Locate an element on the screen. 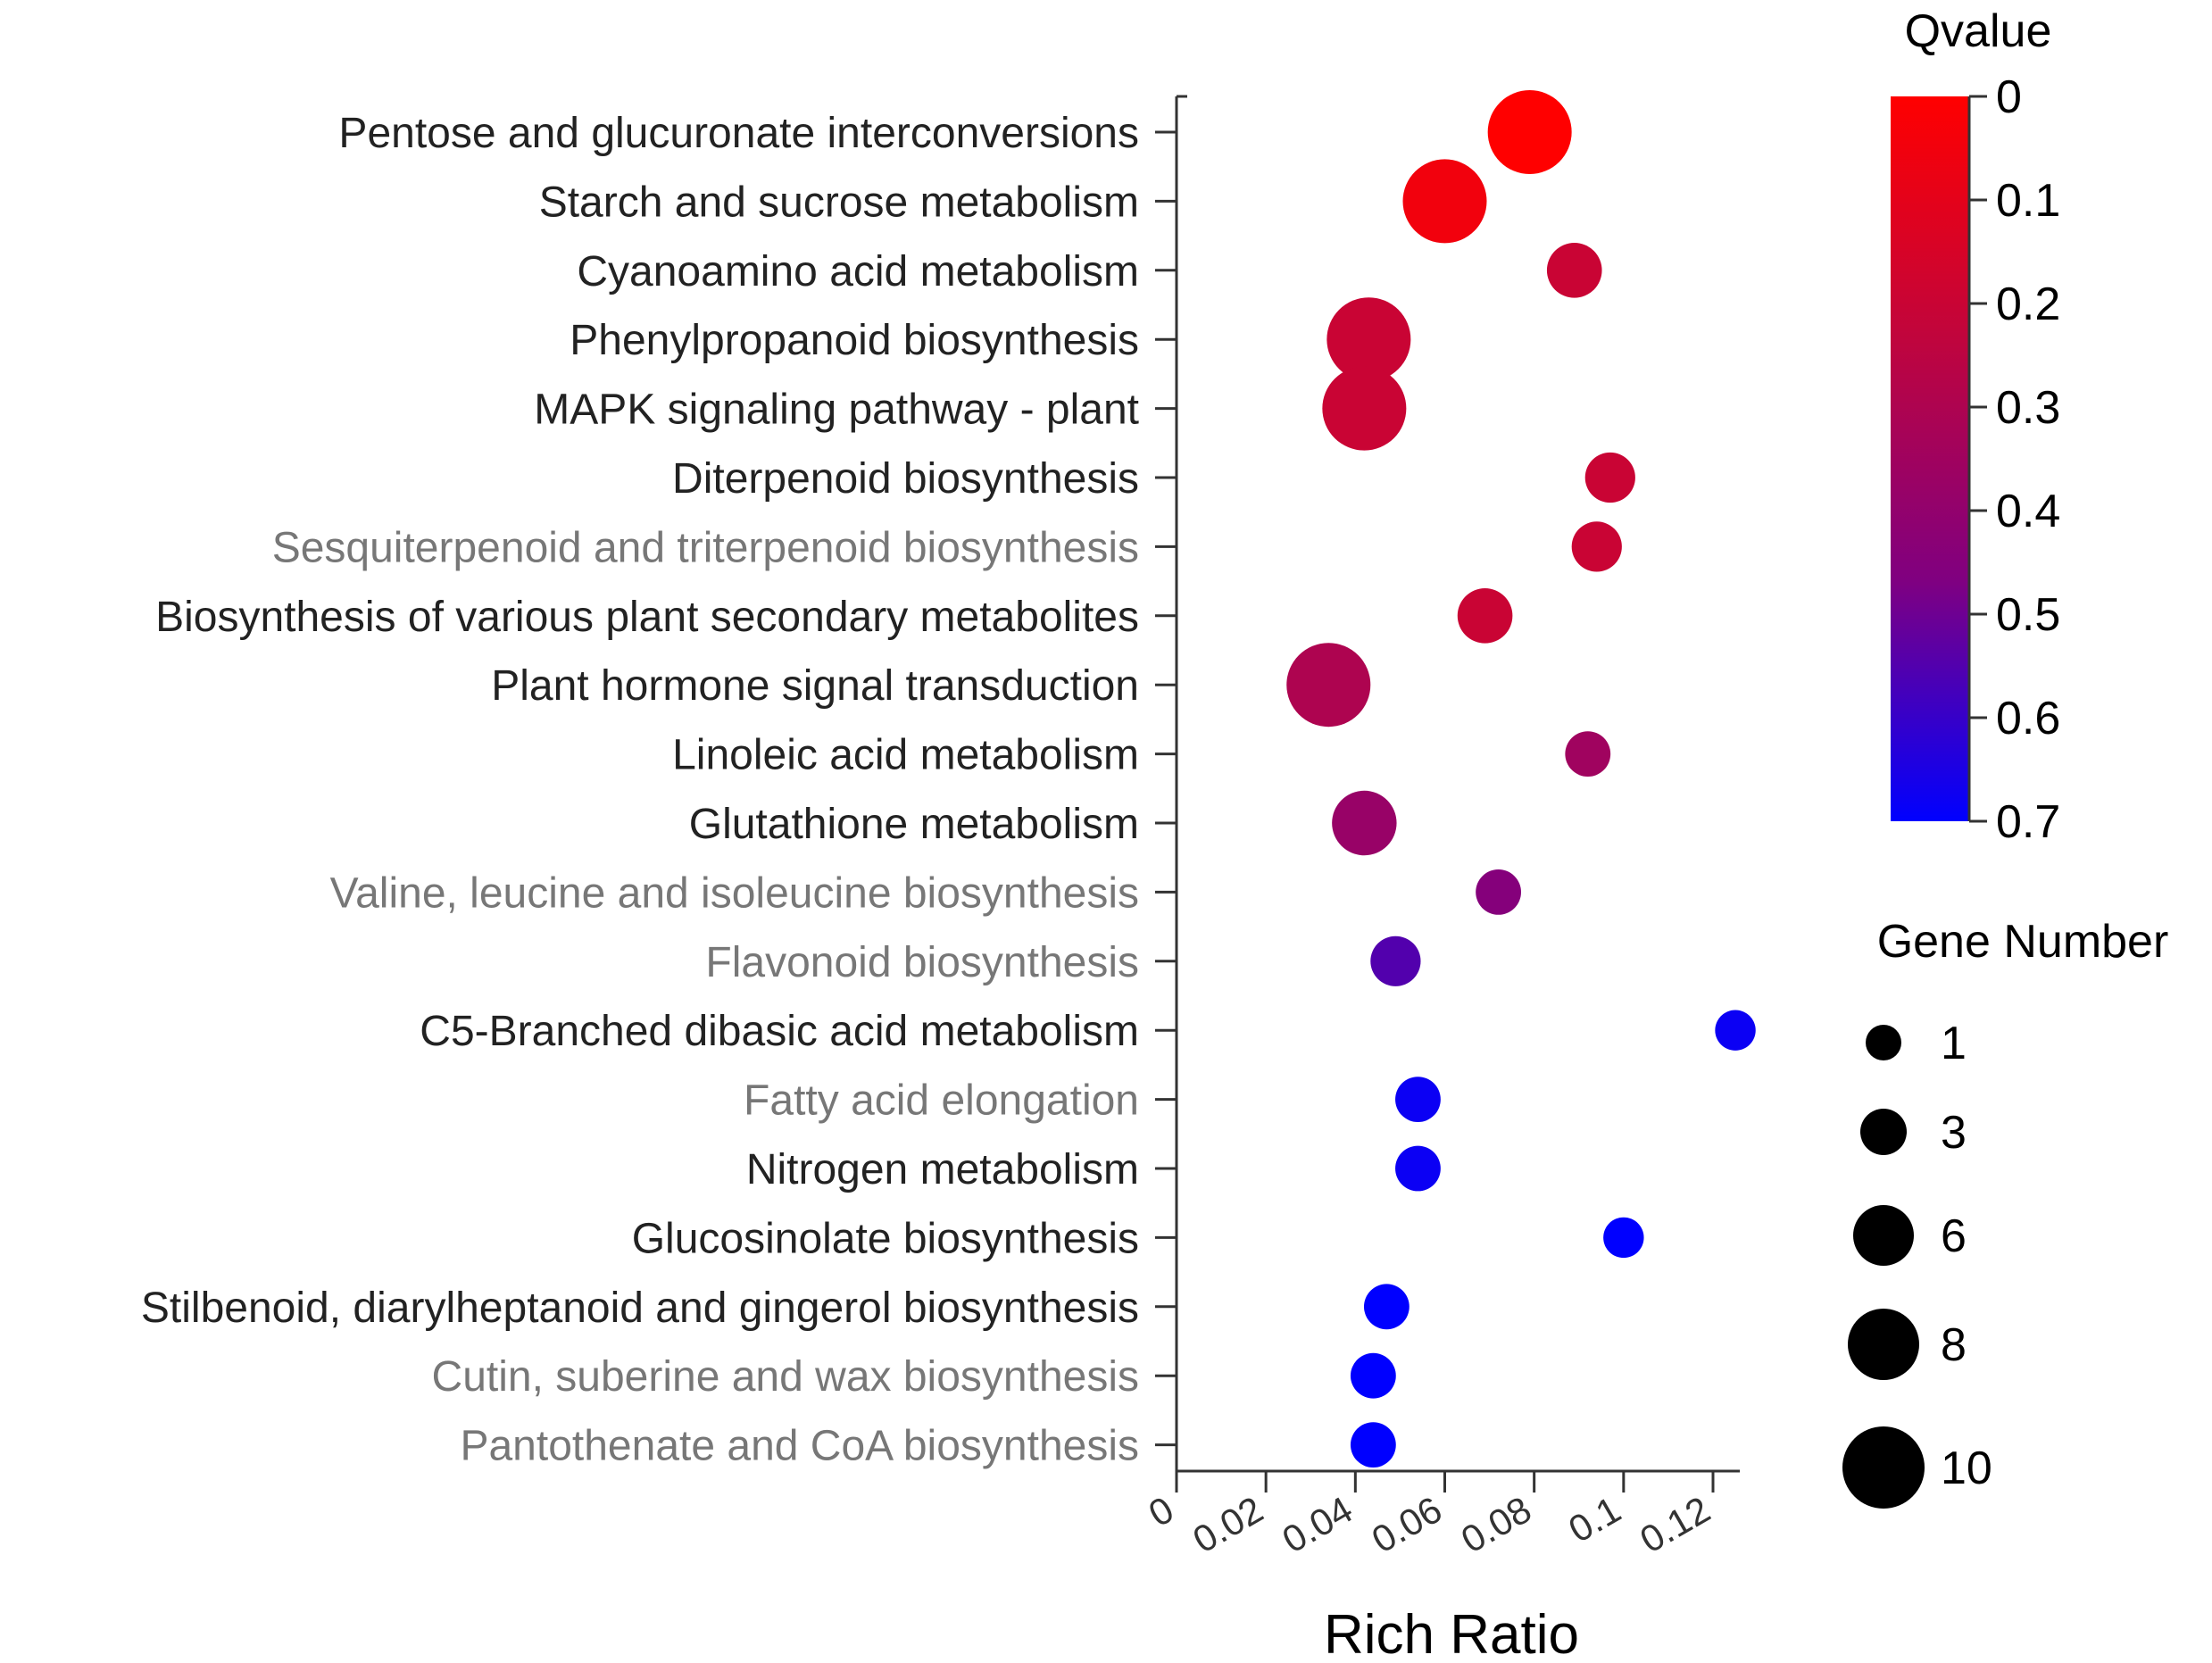 Image resolution: width=2212 pixels, height=1663 pixels. category-label: Starch and sucrose metabolism is located at coordinates (839, 202).